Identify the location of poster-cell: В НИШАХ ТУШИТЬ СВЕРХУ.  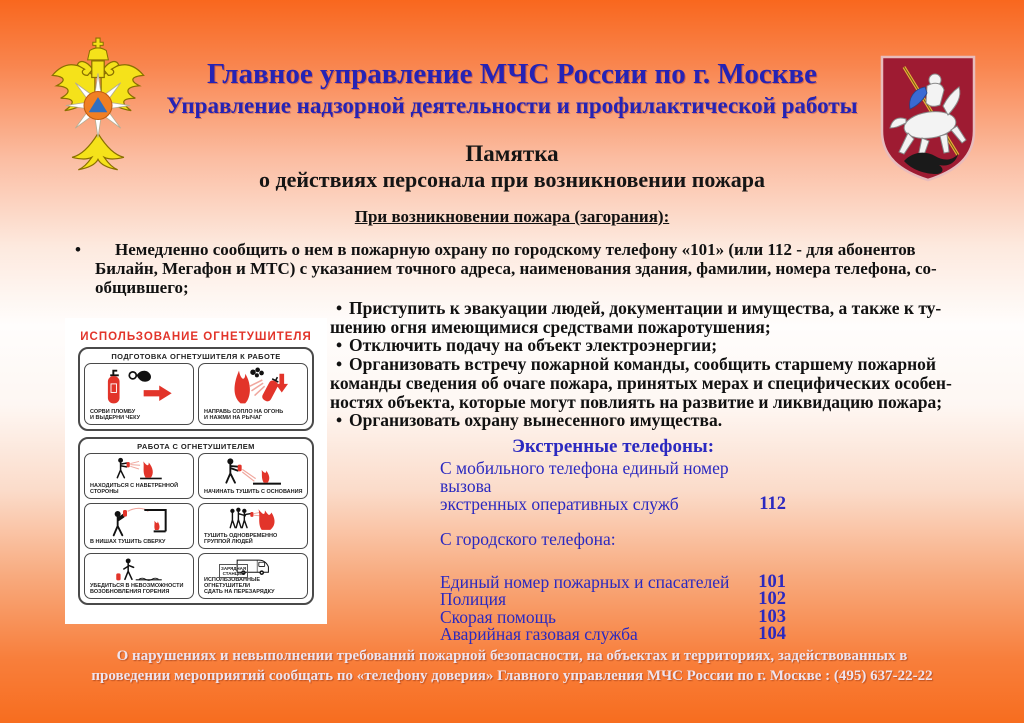
(139, 526).